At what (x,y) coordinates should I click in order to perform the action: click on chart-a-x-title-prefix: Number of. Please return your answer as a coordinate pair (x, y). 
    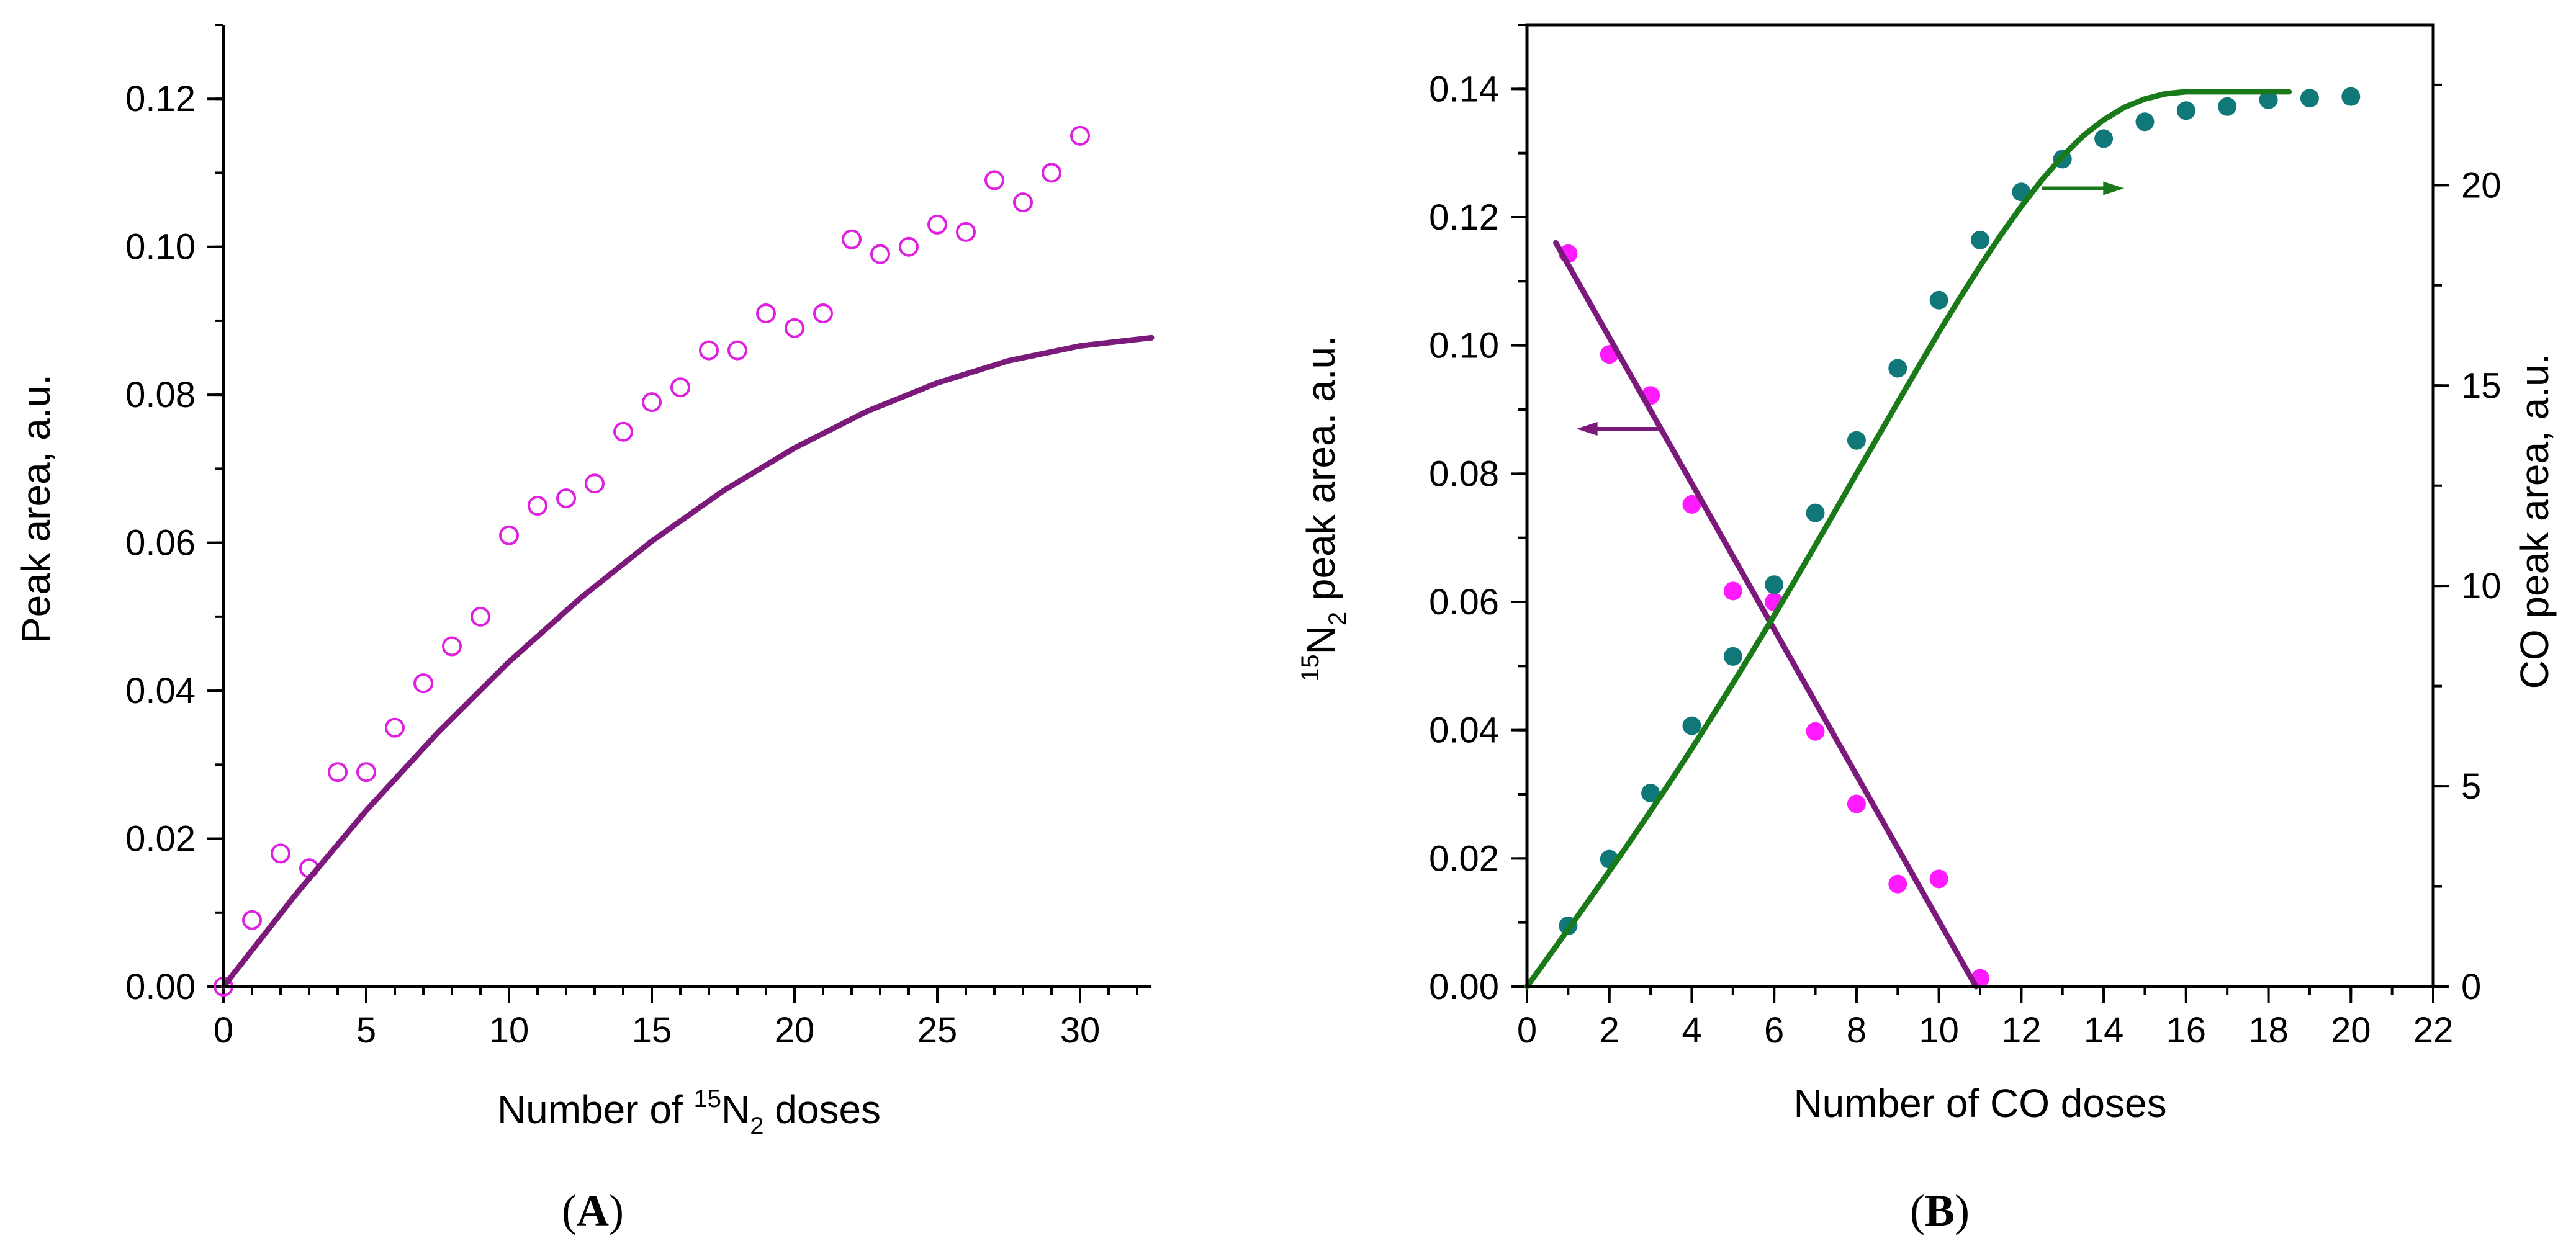
    Looking at the image, I should click on (595, 1109).